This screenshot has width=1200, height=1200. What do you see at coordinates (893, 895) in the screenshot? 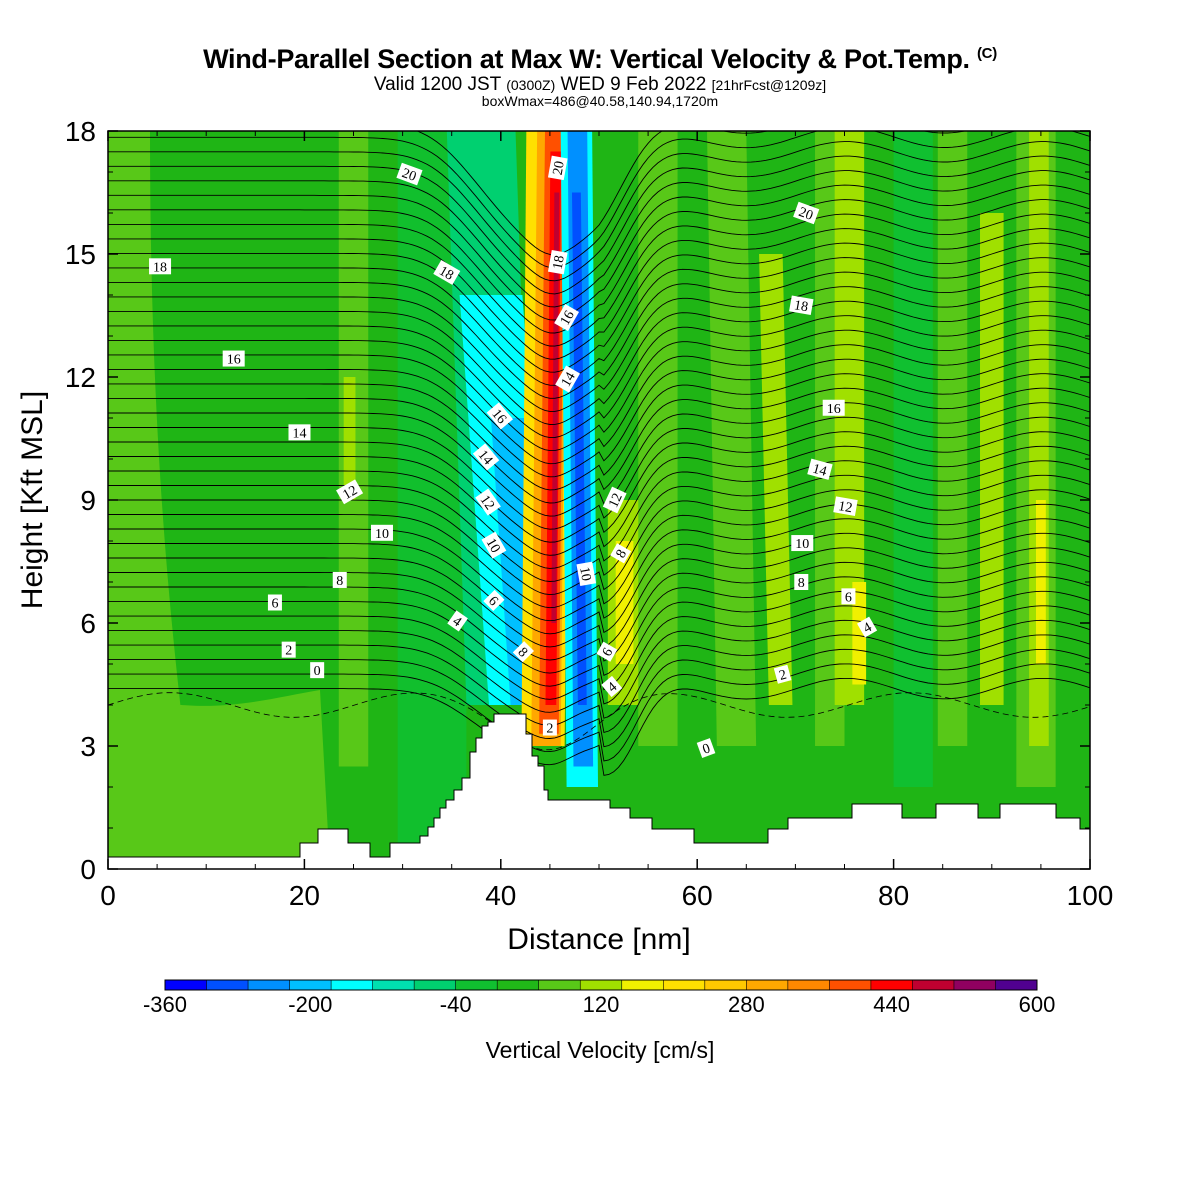
I see `x-tick-label: 80` at bounding box center [893, 895].